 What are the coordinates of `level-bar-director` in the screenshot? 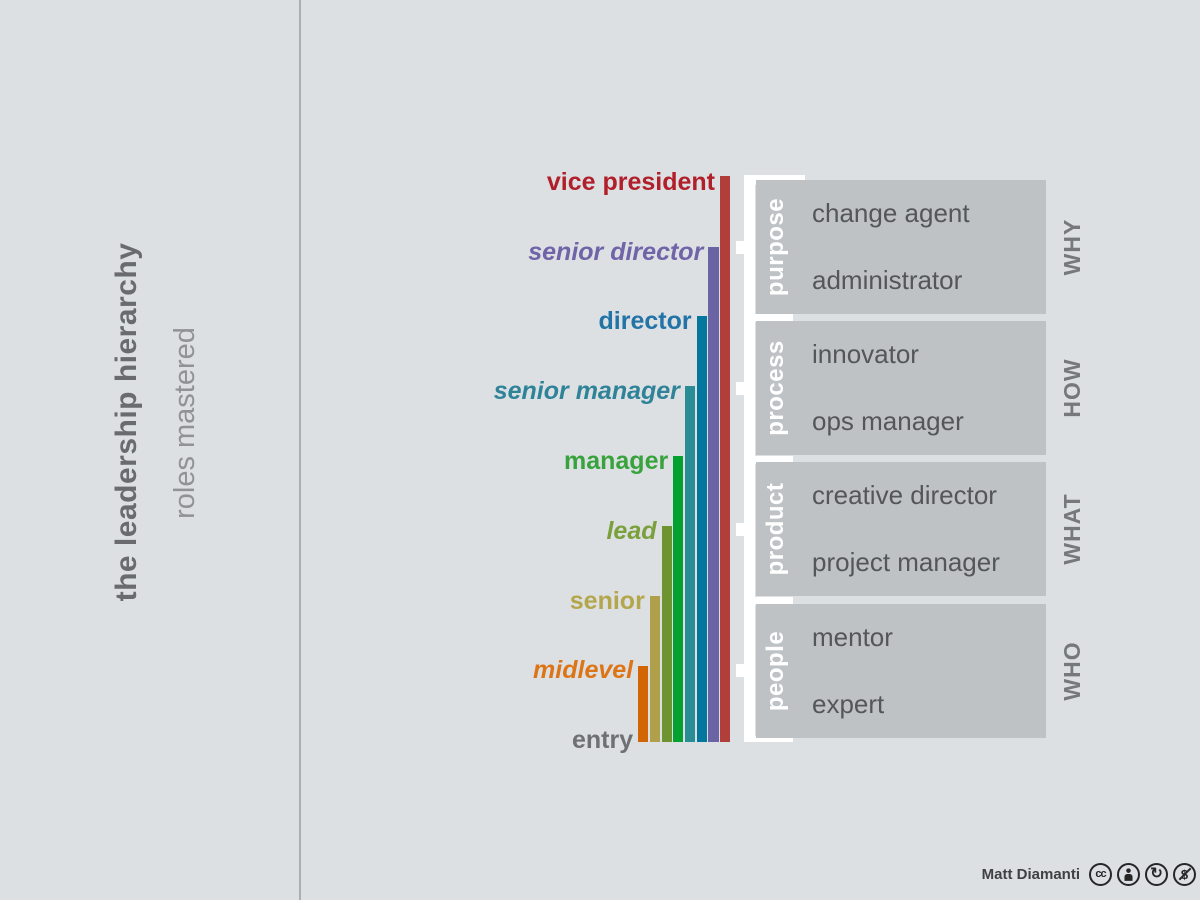 It's located at (701, 529).